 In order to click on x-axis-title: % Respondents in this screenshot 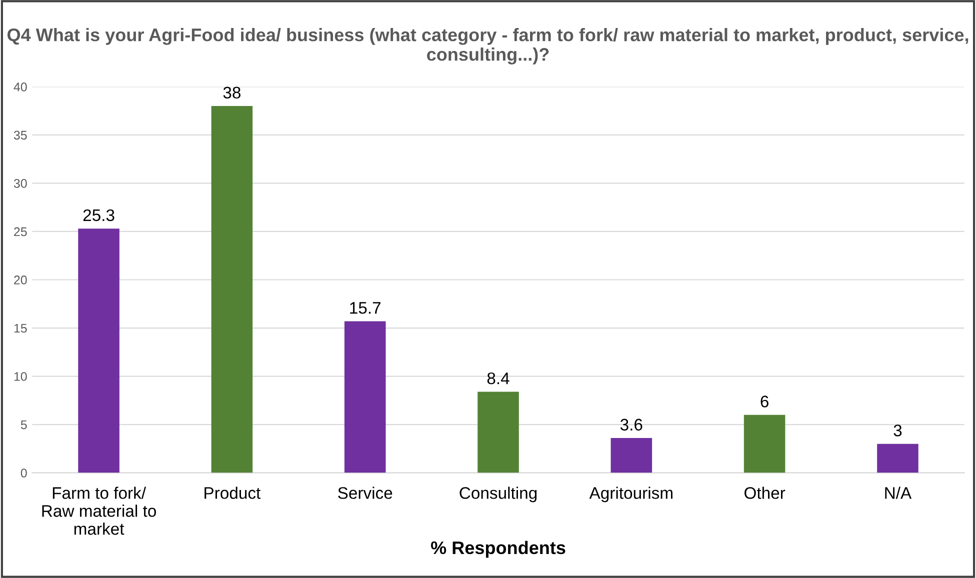, I will do `click(498, 549)`.